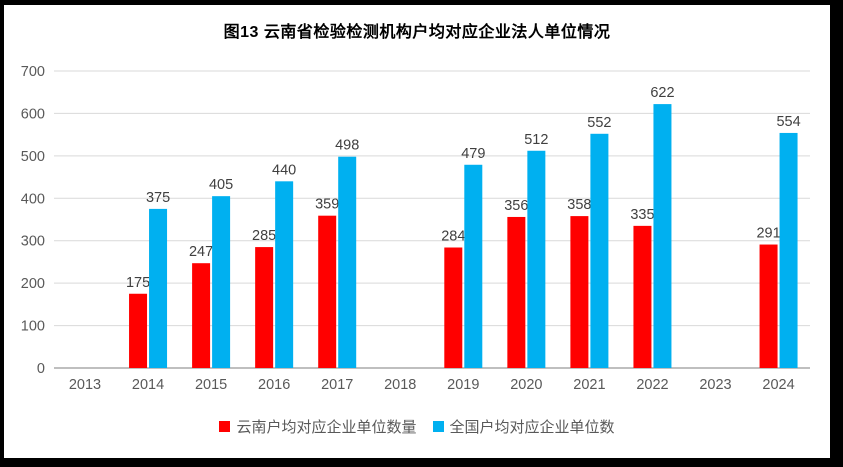 This screenshot has height=467, width=843. What do you see at coordinates (788, 250) in the screenshot?
I see `bar-national-2024` at bounding box center [788, 250].